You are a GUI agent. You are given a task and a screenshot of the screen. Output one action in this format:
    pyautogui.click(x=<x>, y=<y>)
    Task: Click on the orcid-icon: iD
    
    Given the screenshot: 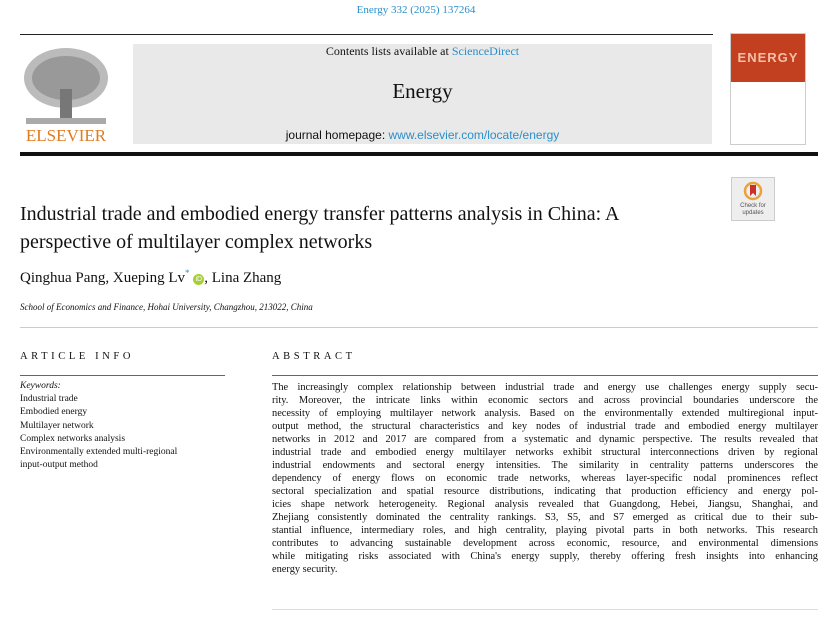 What is the action you would take?
    pyautogui.click(x=199, y=279)
    